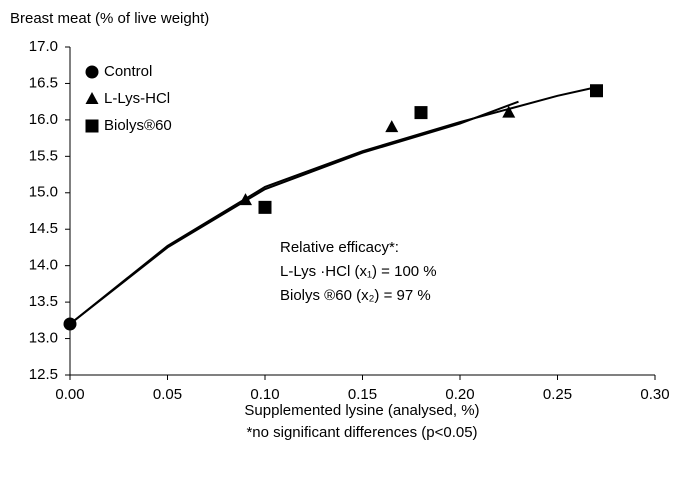 This screenshot has height=479, width=685. I want to click on y-tick-label: 15.5, so click(43, 155).